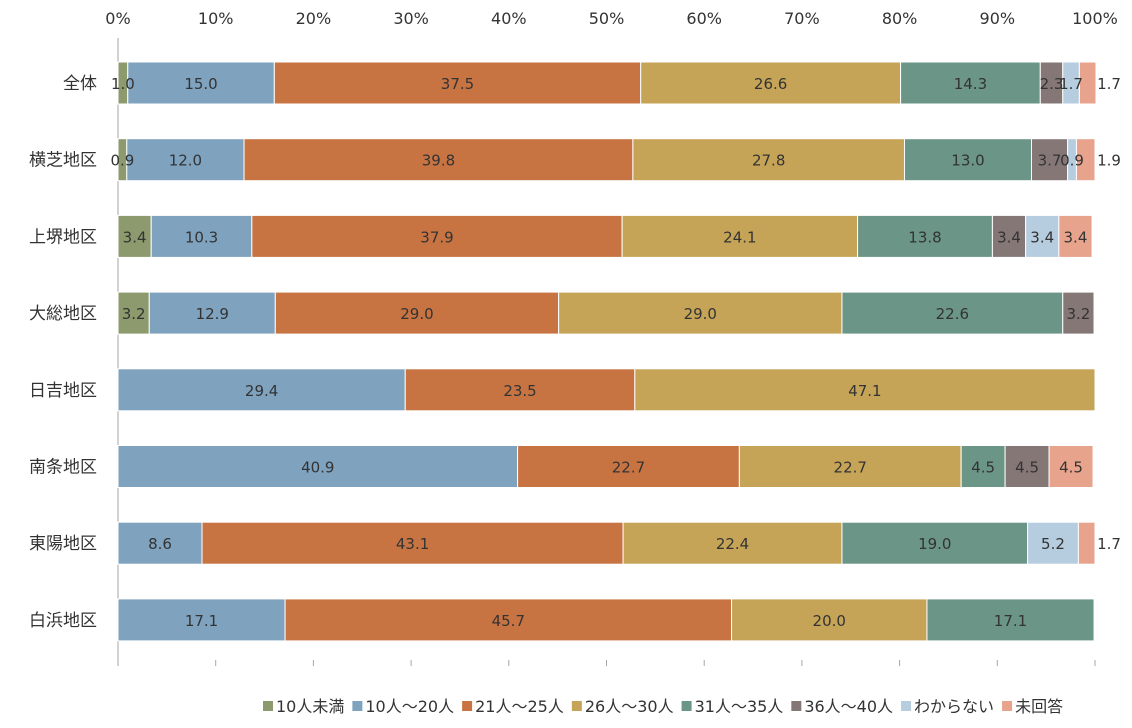  What do you see at coordinates (768, 161) in the screenshot?
I see `data-label: 27.8` at bounding box center [768, 161].